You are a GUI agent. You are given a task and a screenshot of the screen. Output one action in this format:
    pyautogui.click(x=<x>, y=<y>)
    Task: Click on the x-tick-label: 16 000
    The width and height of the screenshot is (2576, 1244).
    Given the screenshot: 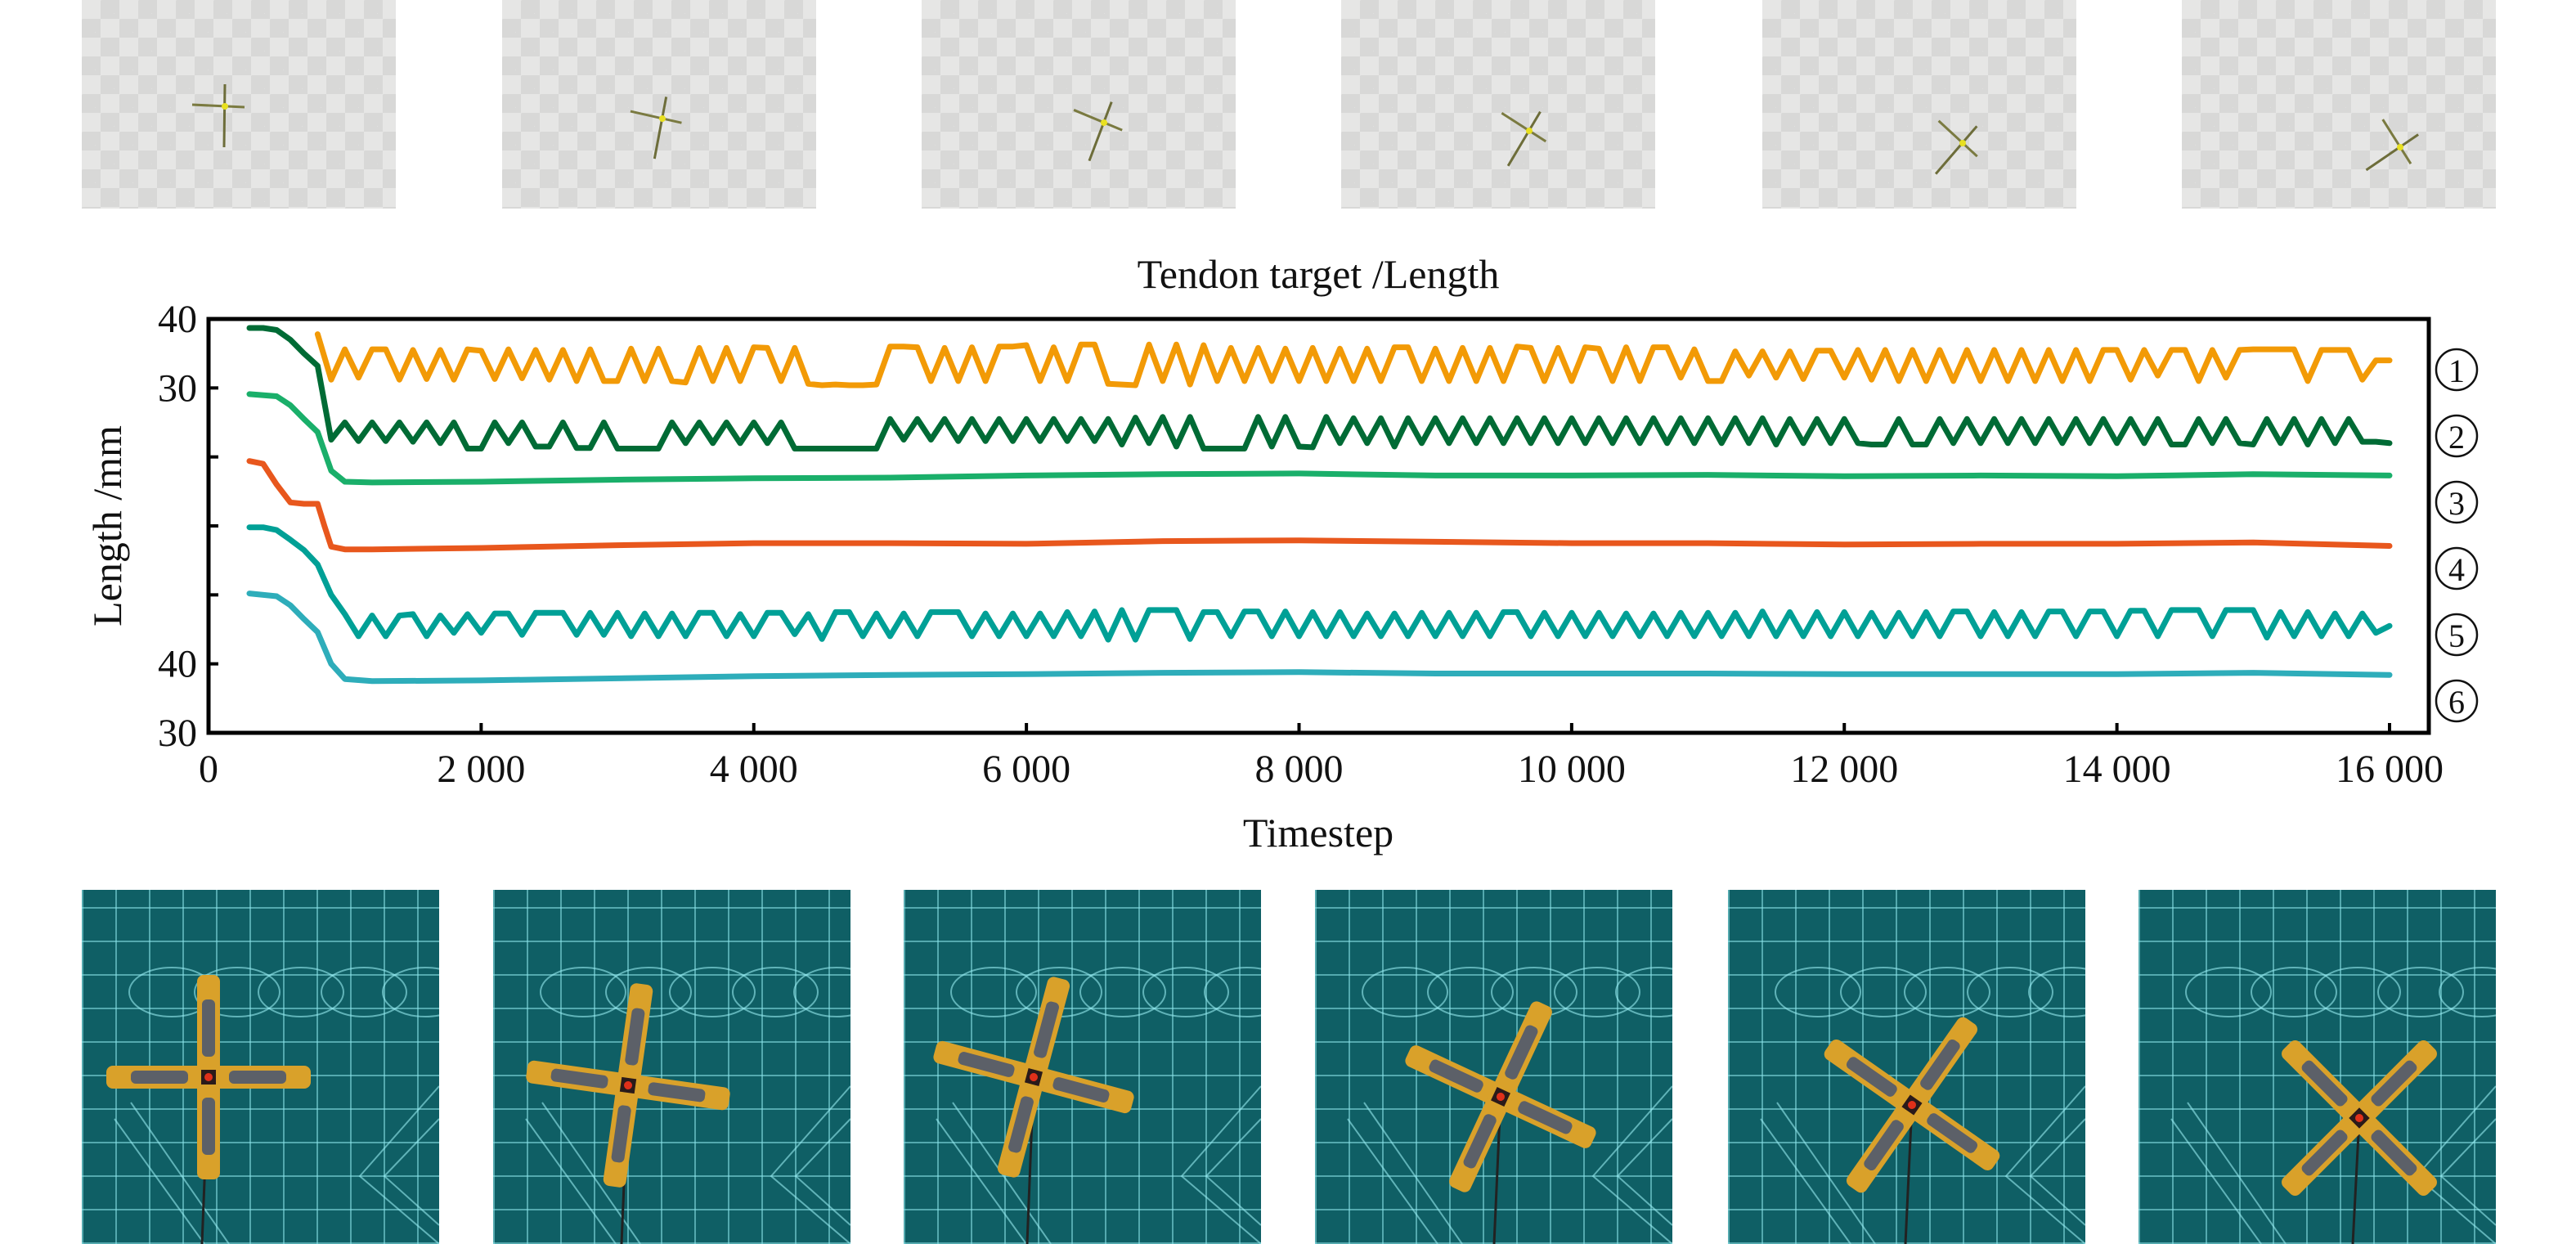 What is the action you would take?
    pyautogui.click(x=2390, y=769)
    